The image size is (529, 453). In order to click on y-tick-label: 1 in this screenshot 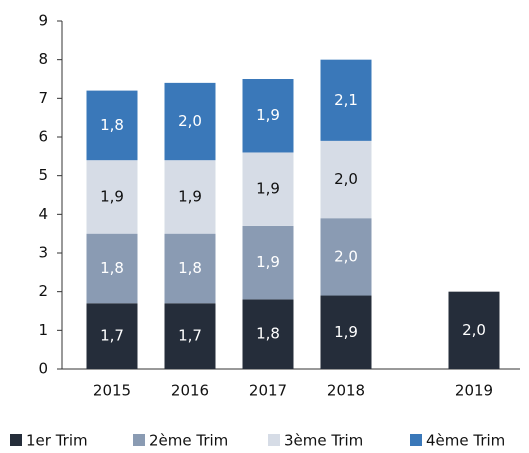, I will do `click(43, 330)`.